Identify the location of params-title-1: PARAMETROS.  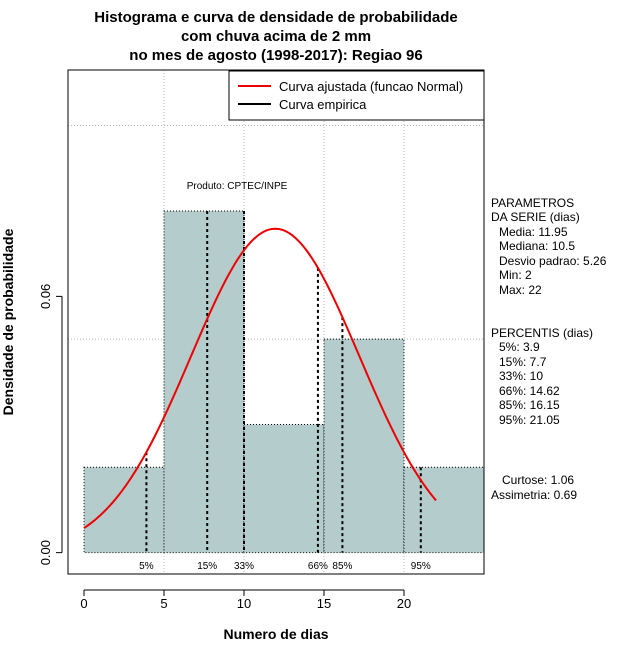
(532, 203).